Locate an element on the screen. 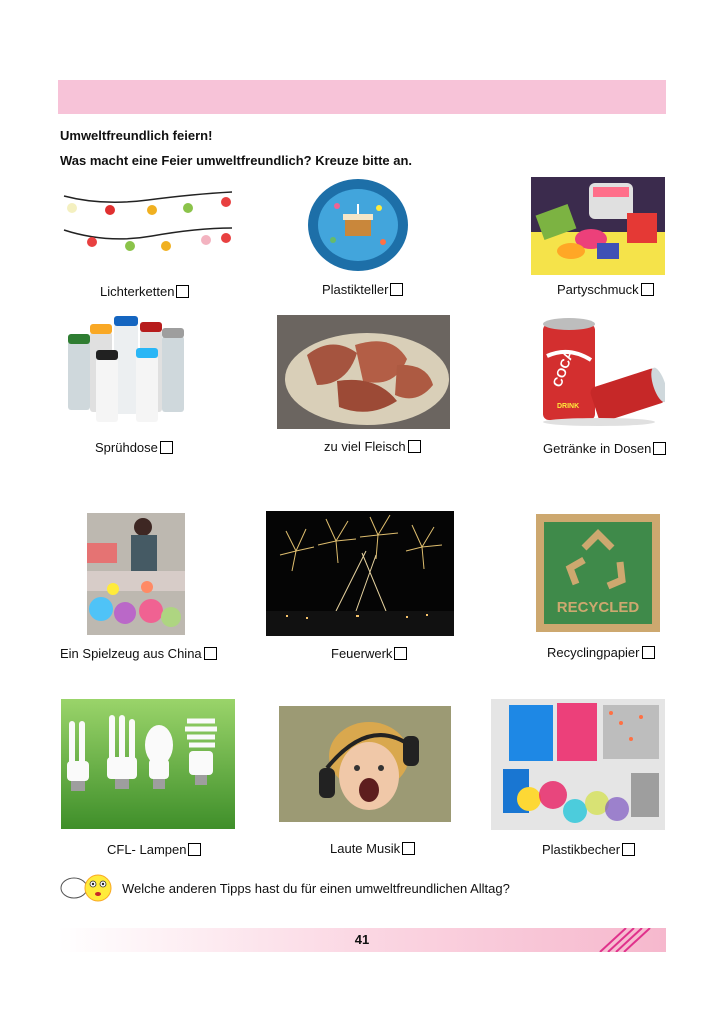 The height and width of the screenshot is (1024, 724). party-decoration-image is located at coordinates (598, 226).